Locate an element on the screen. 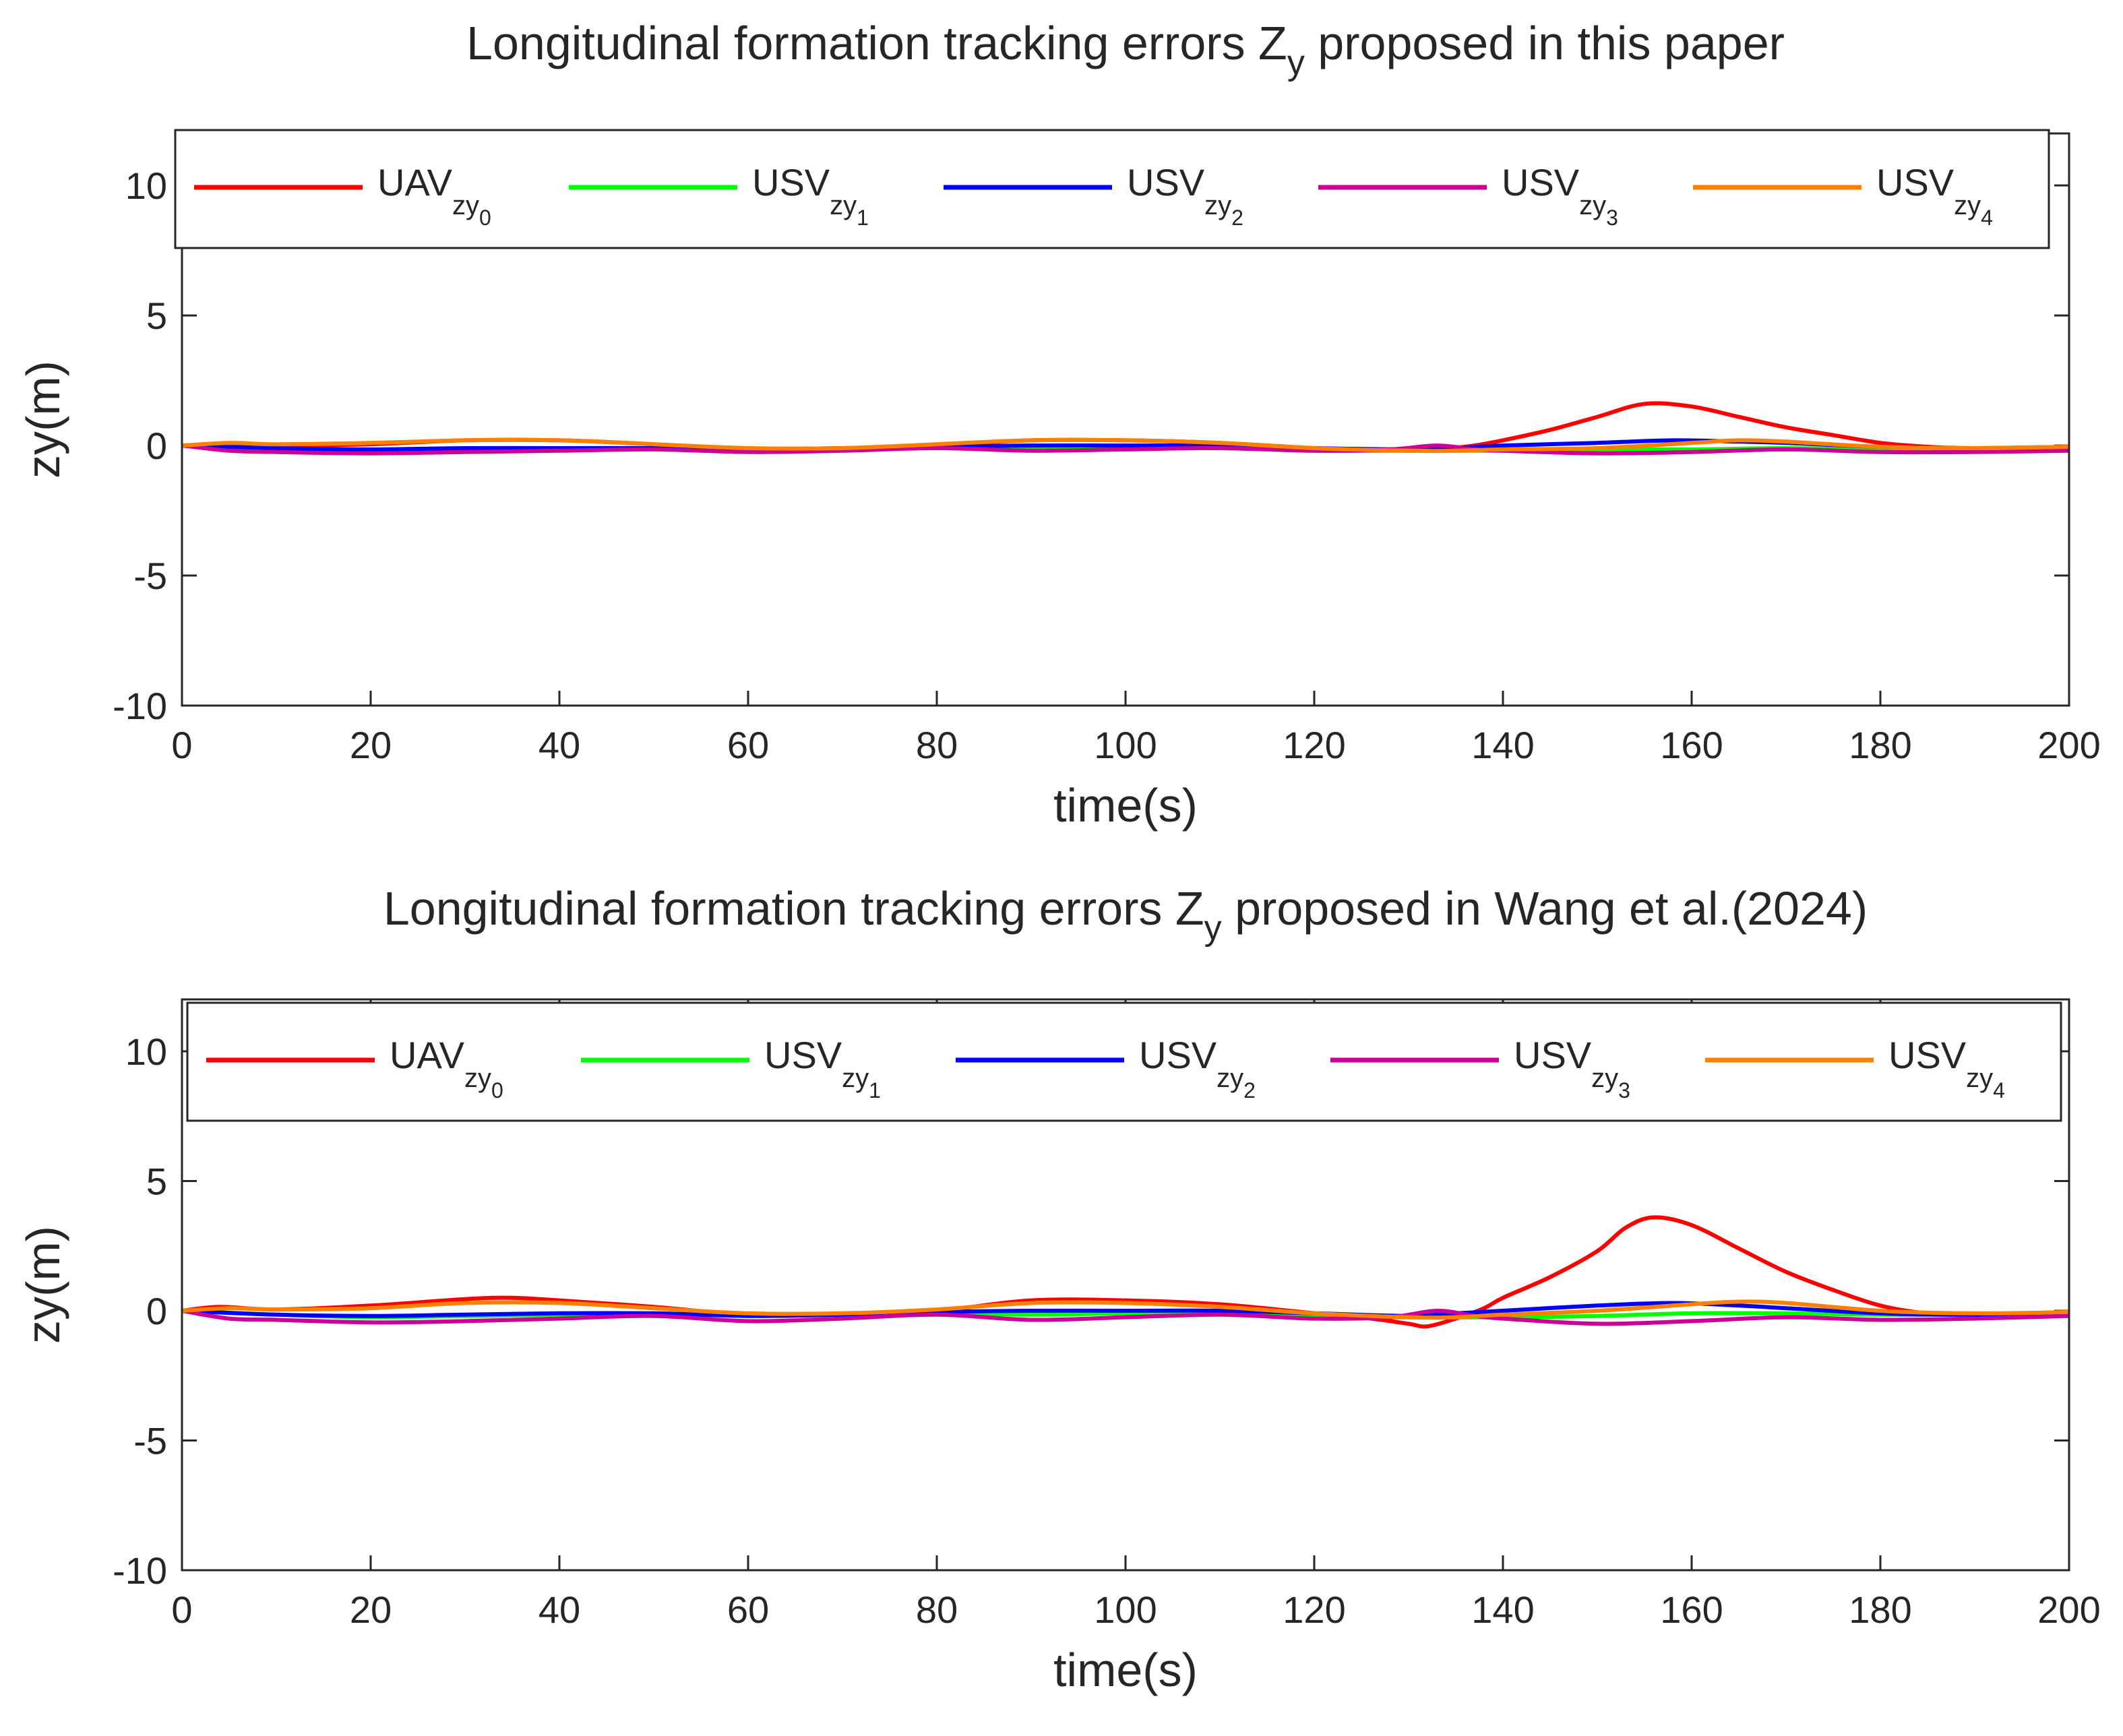 The height and width of the screenshot is (1736, 2123). chart-title-suffix: proposed in Wang et al.(2024) is located at coordinates (1545, 908).